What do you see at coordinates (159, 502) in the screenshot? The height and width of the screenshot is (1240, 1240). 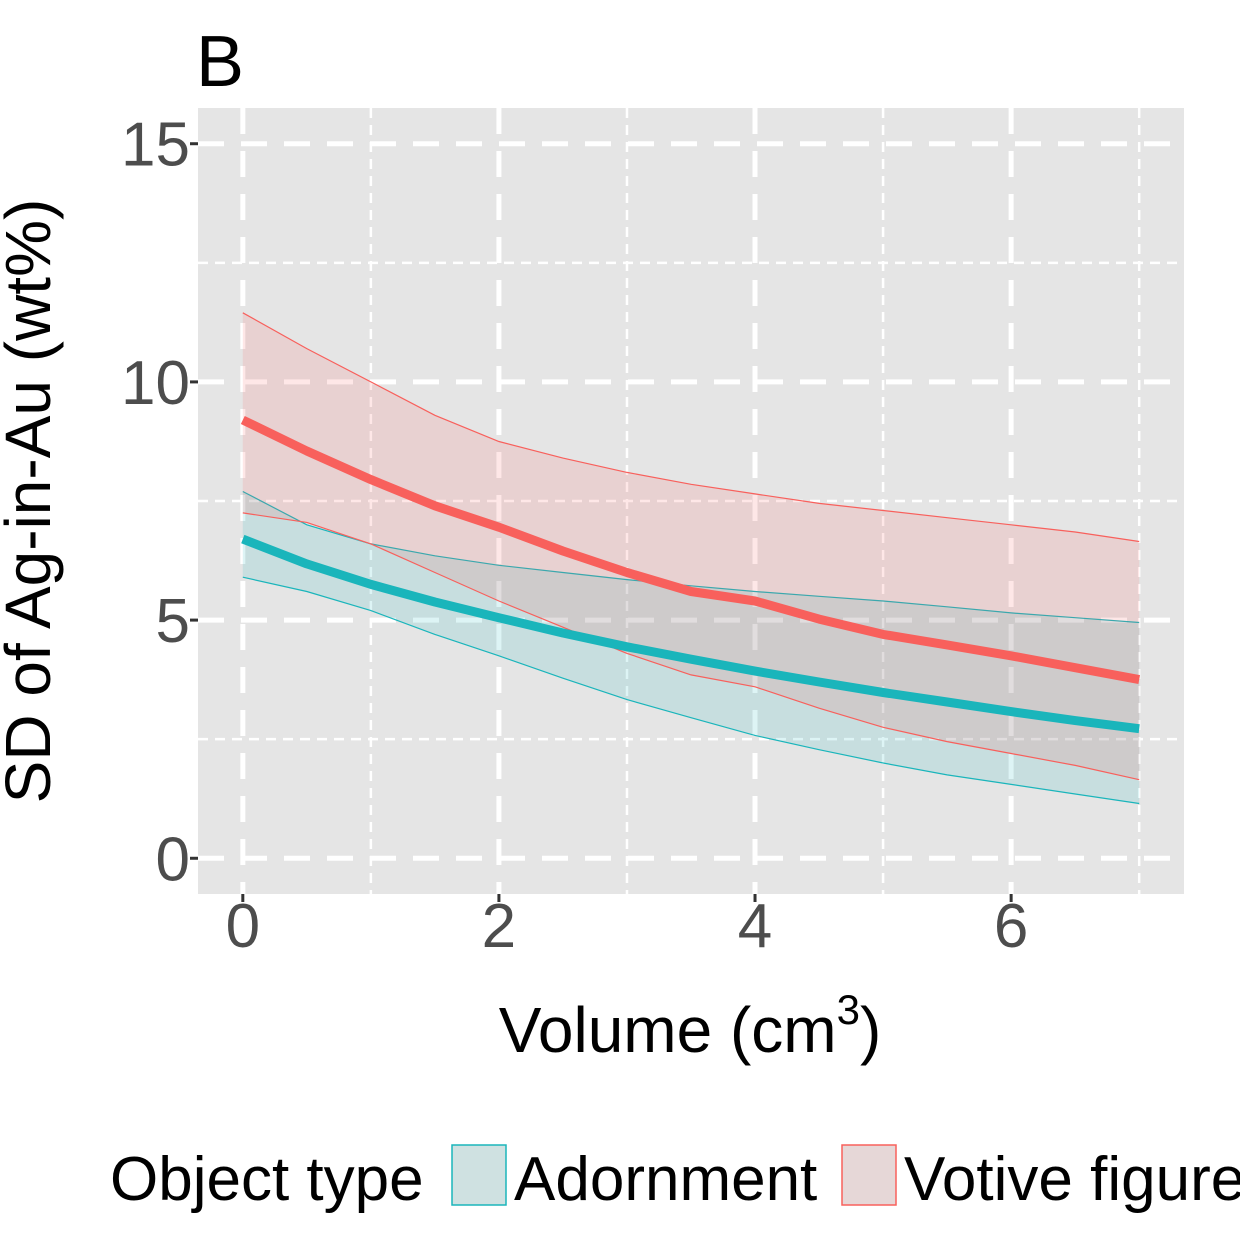 I see `y-axis: 0 5 10 15` at bounding box center [159, 502].